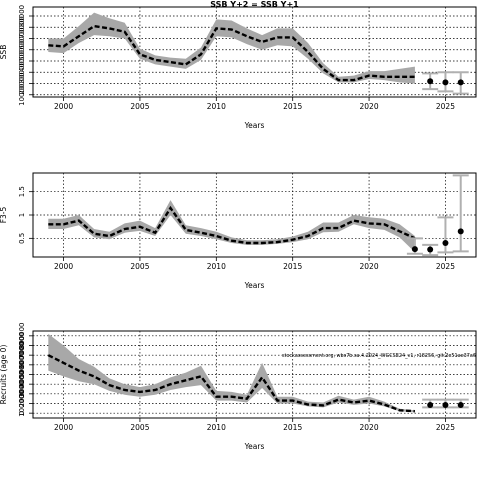  I want to click on y-axis-label: SSB, so click(4, 52).